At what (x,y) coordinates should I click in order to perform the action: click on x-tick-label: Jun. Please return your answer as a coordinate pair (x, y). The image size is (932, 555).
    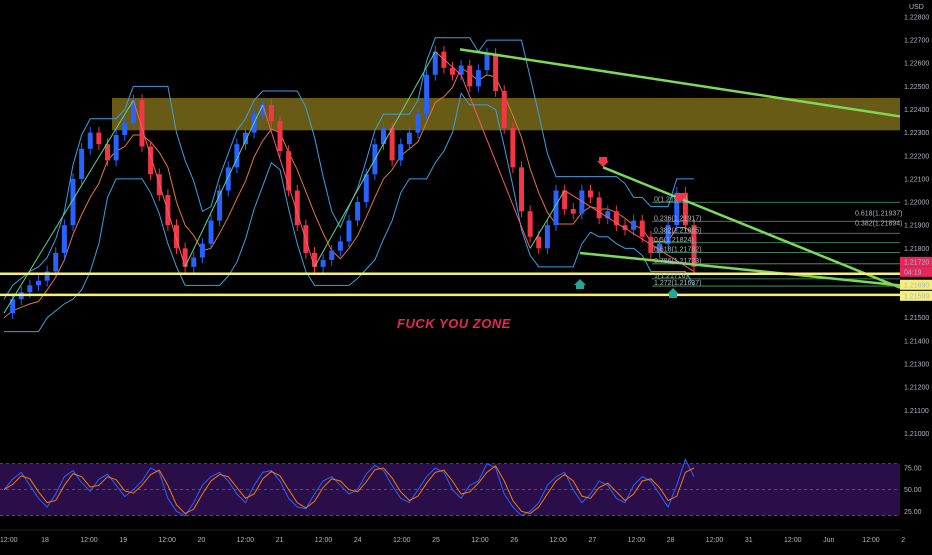
    Looking at the image, I should click on (828, 540).